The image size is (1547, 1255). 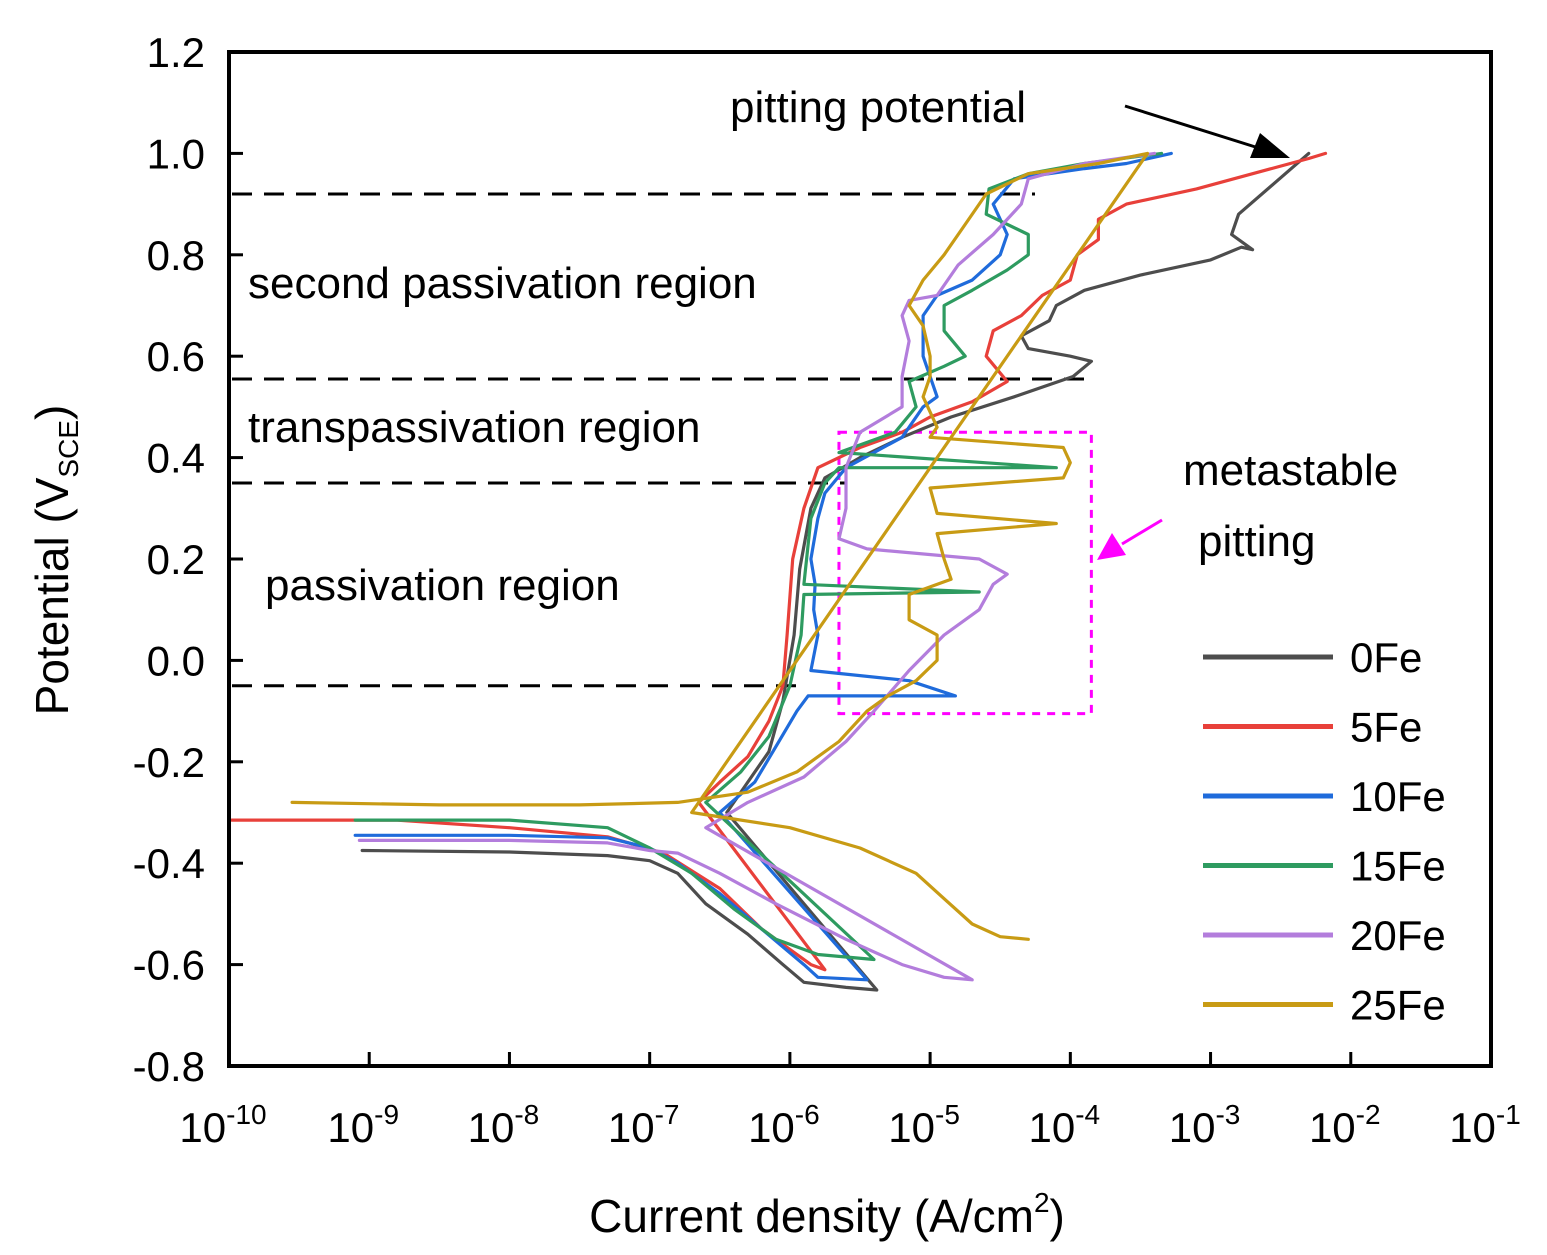 I want to click on x-tick-label: 10⁻², so click(x=1345, y=1125).